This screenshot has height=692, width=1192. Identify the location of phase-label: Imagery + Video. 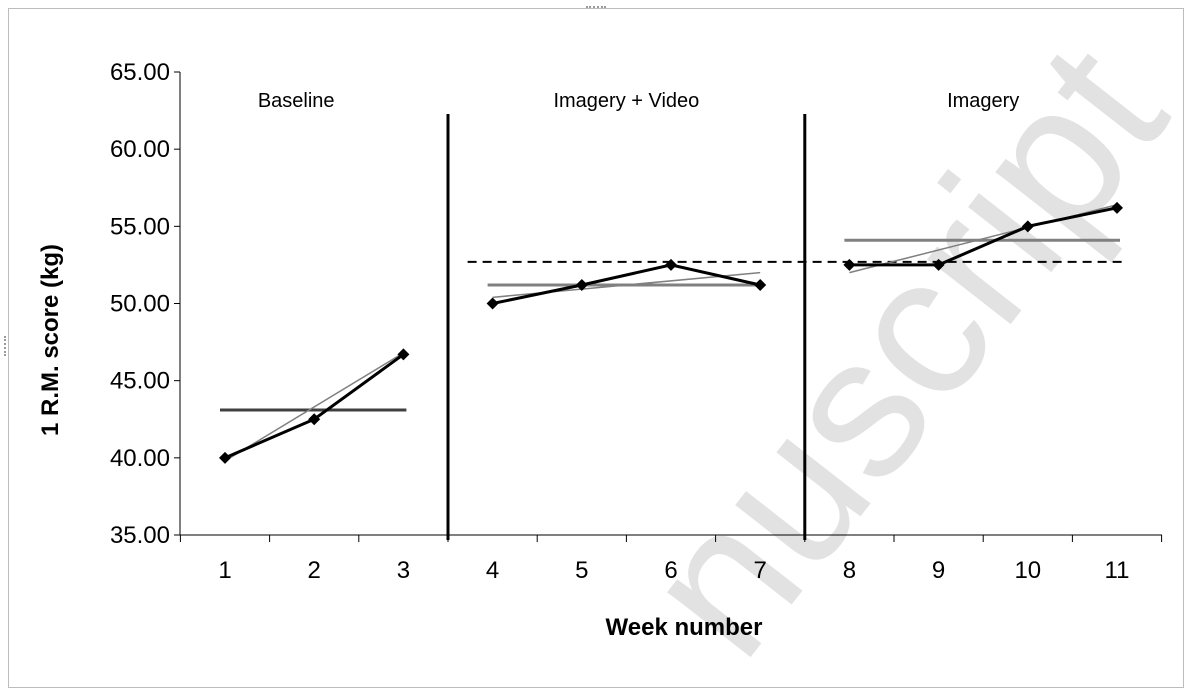
(626, 101).